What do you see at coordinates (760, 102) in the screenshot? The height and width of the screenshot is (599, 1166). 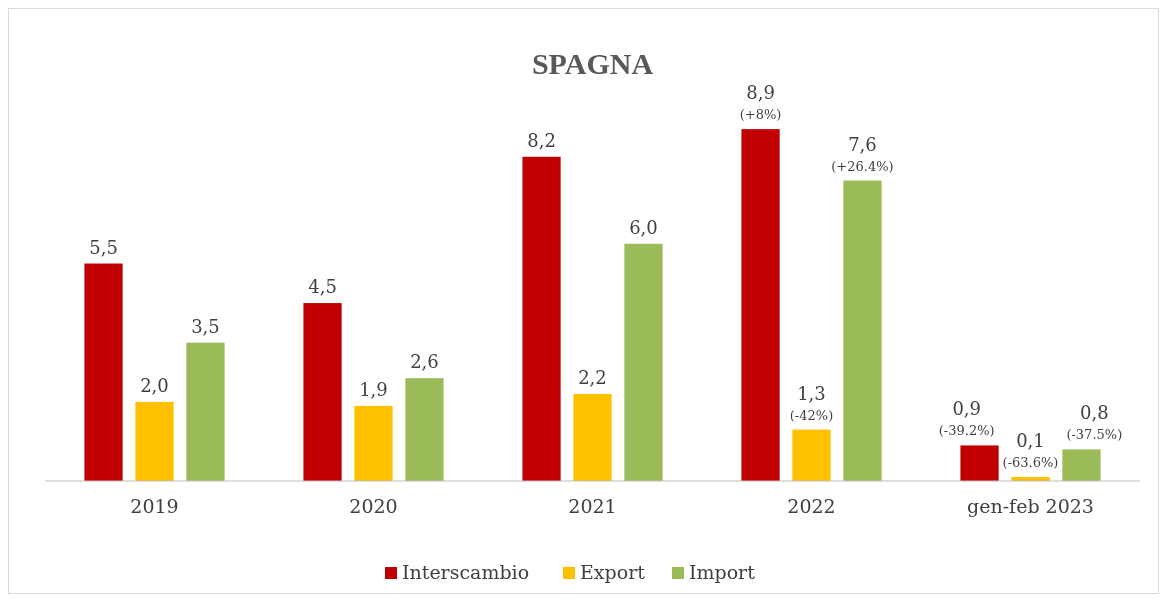 I see `data-label: 8,9 (+8%)` at bounding box center [760, 102].